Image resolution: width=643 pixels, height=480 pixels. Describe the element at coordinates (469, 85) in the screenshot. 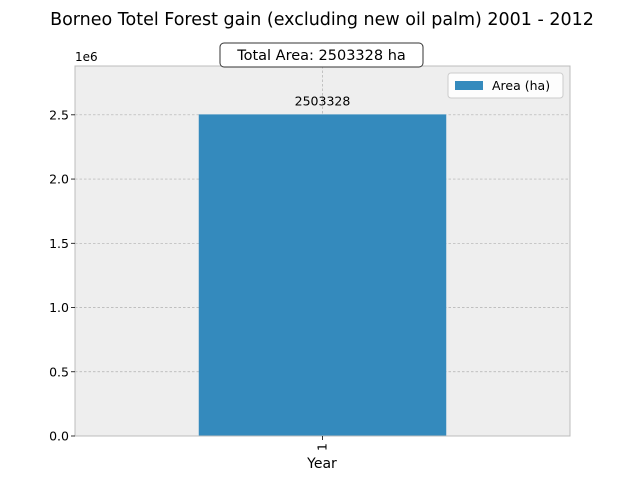

I see `legend-swatch` at that location.